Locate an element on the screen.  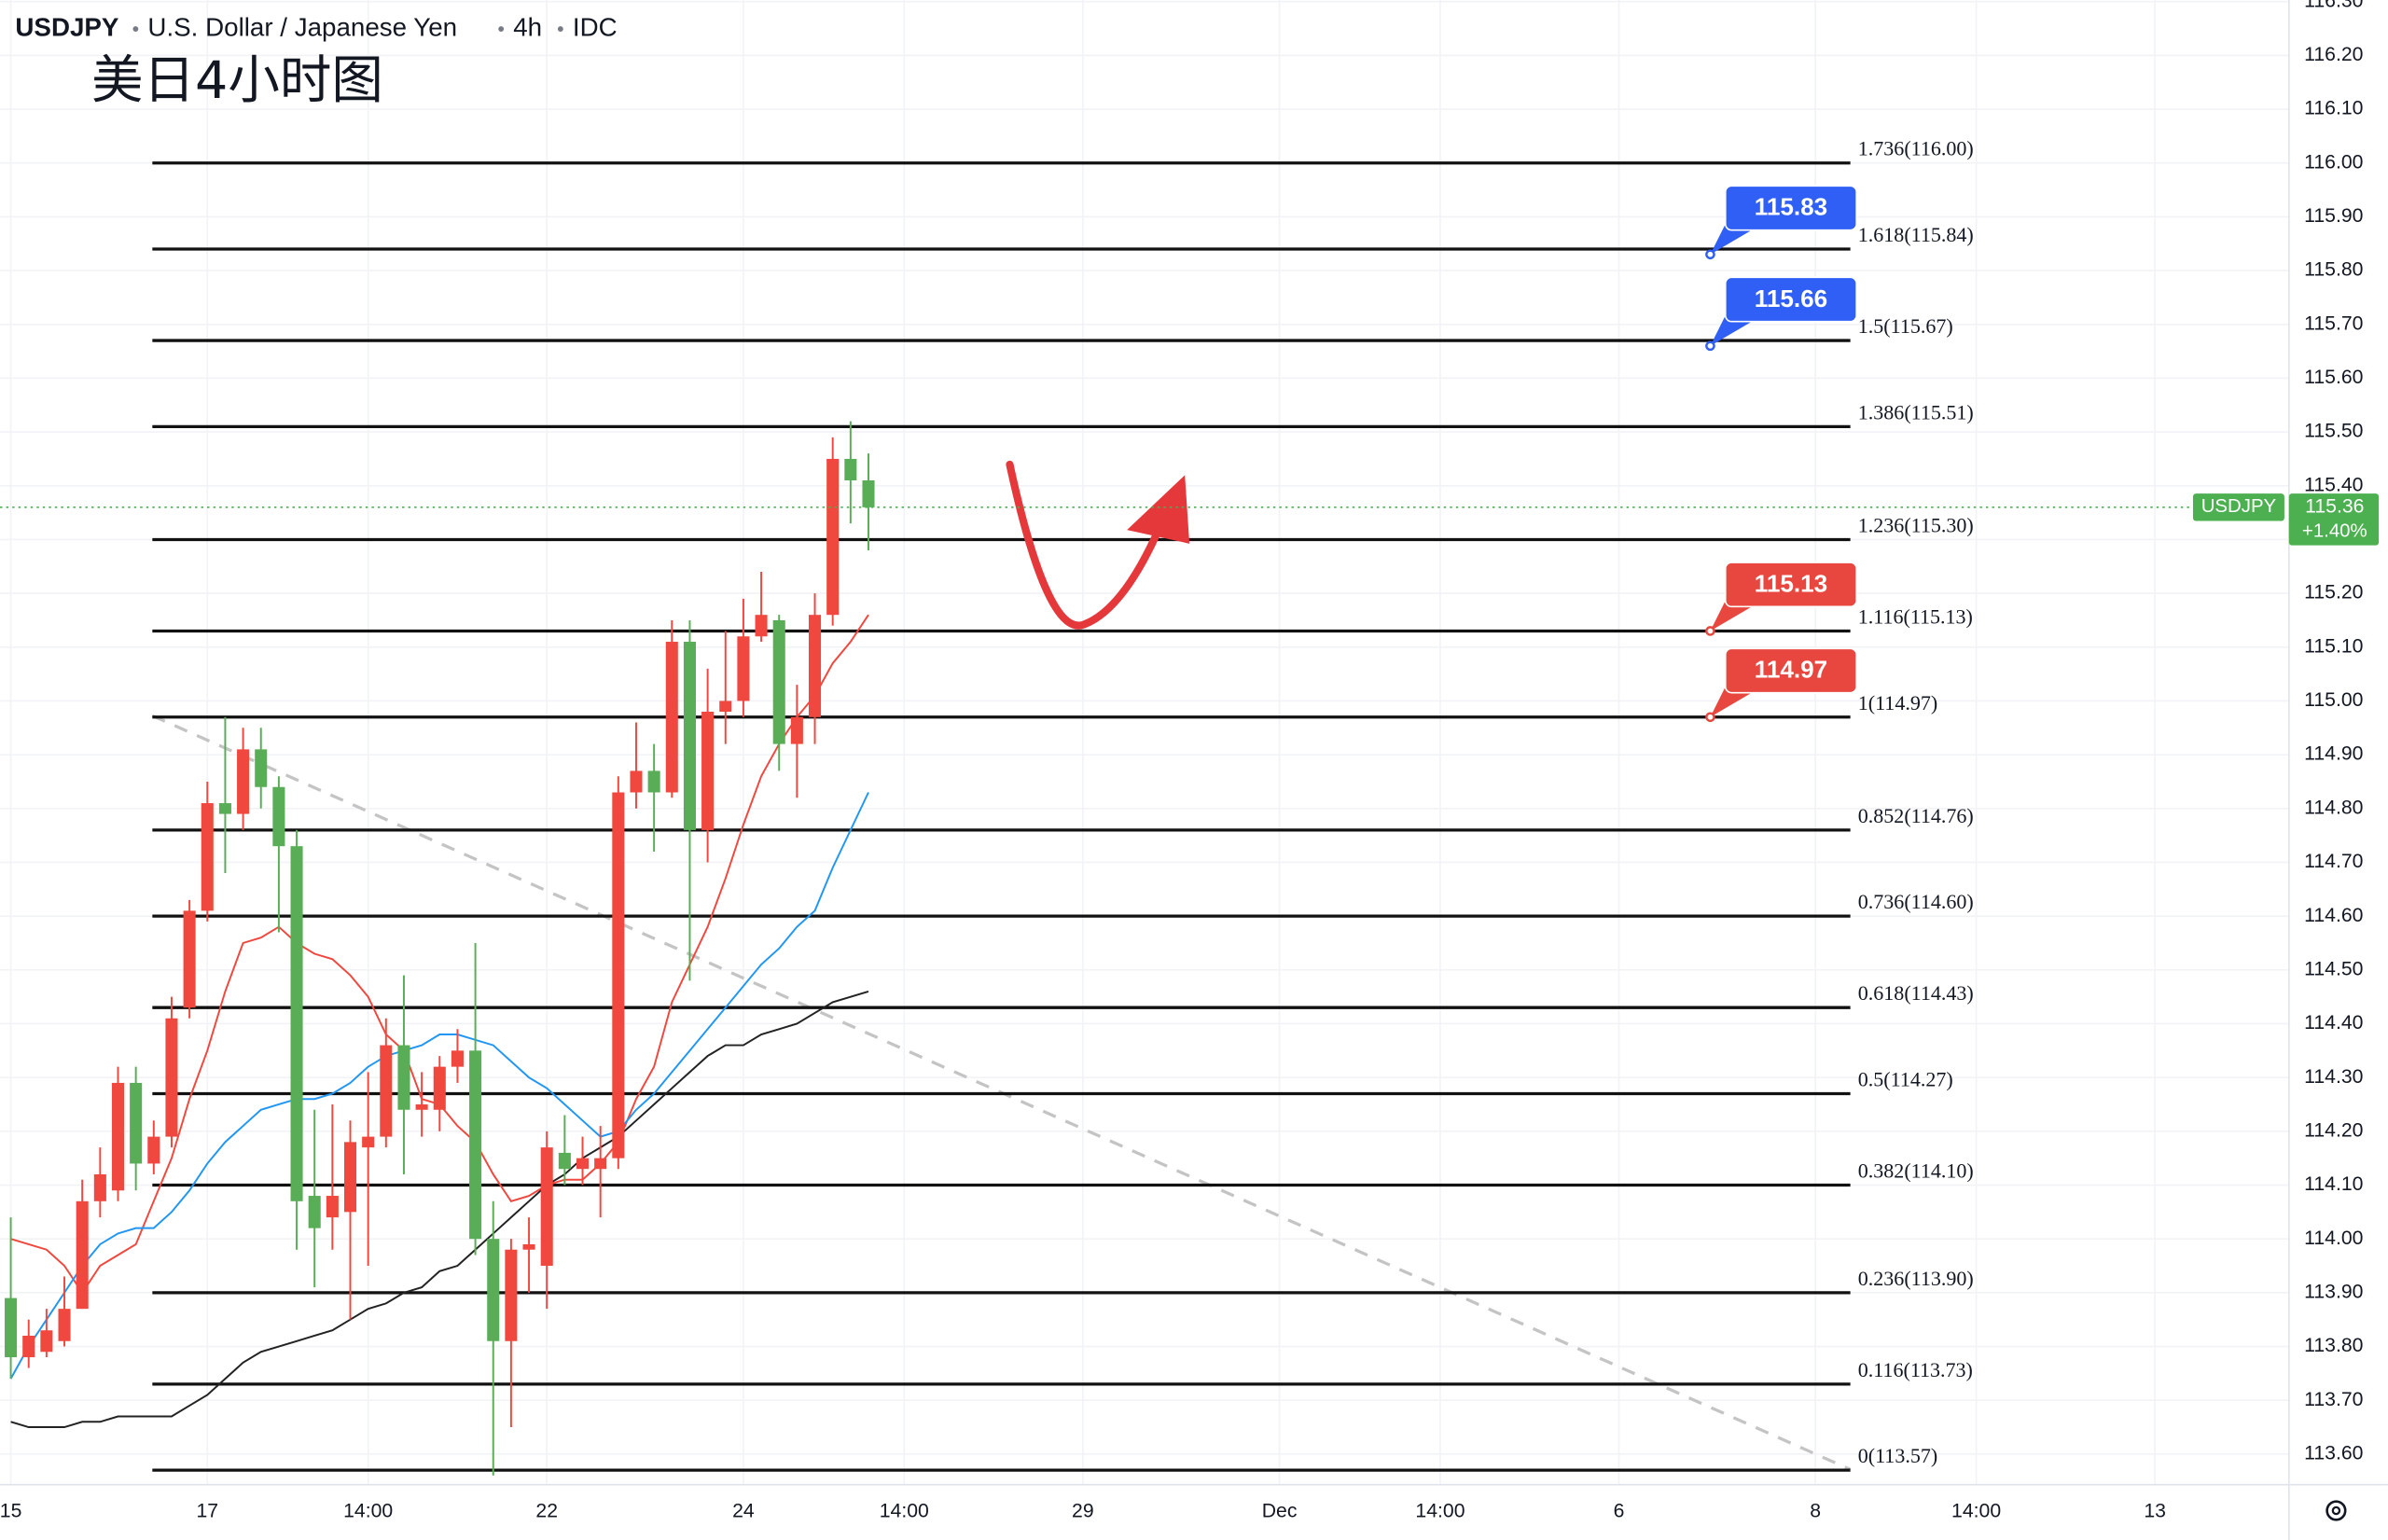
price-tag is located at coordinates (2334, 519).